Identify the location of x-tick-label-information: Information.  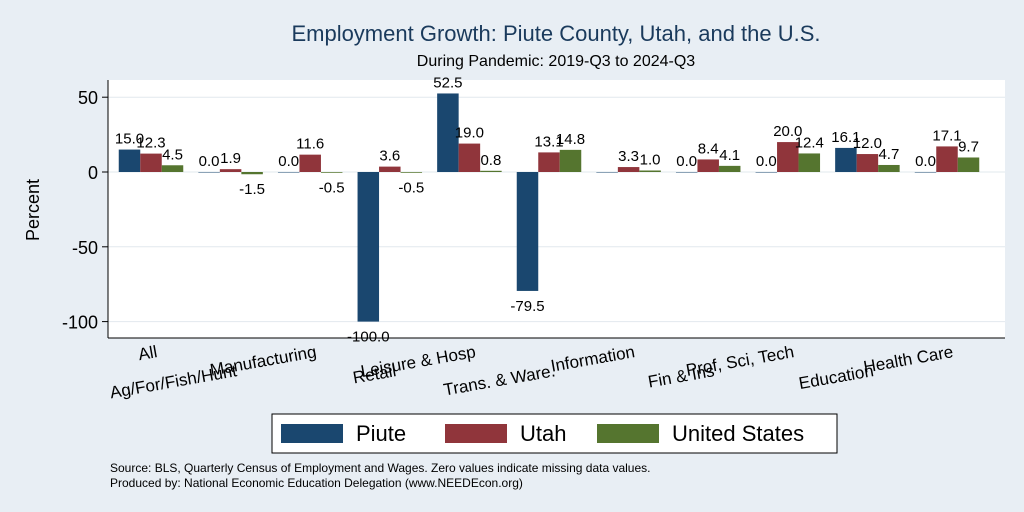
(592, 358).